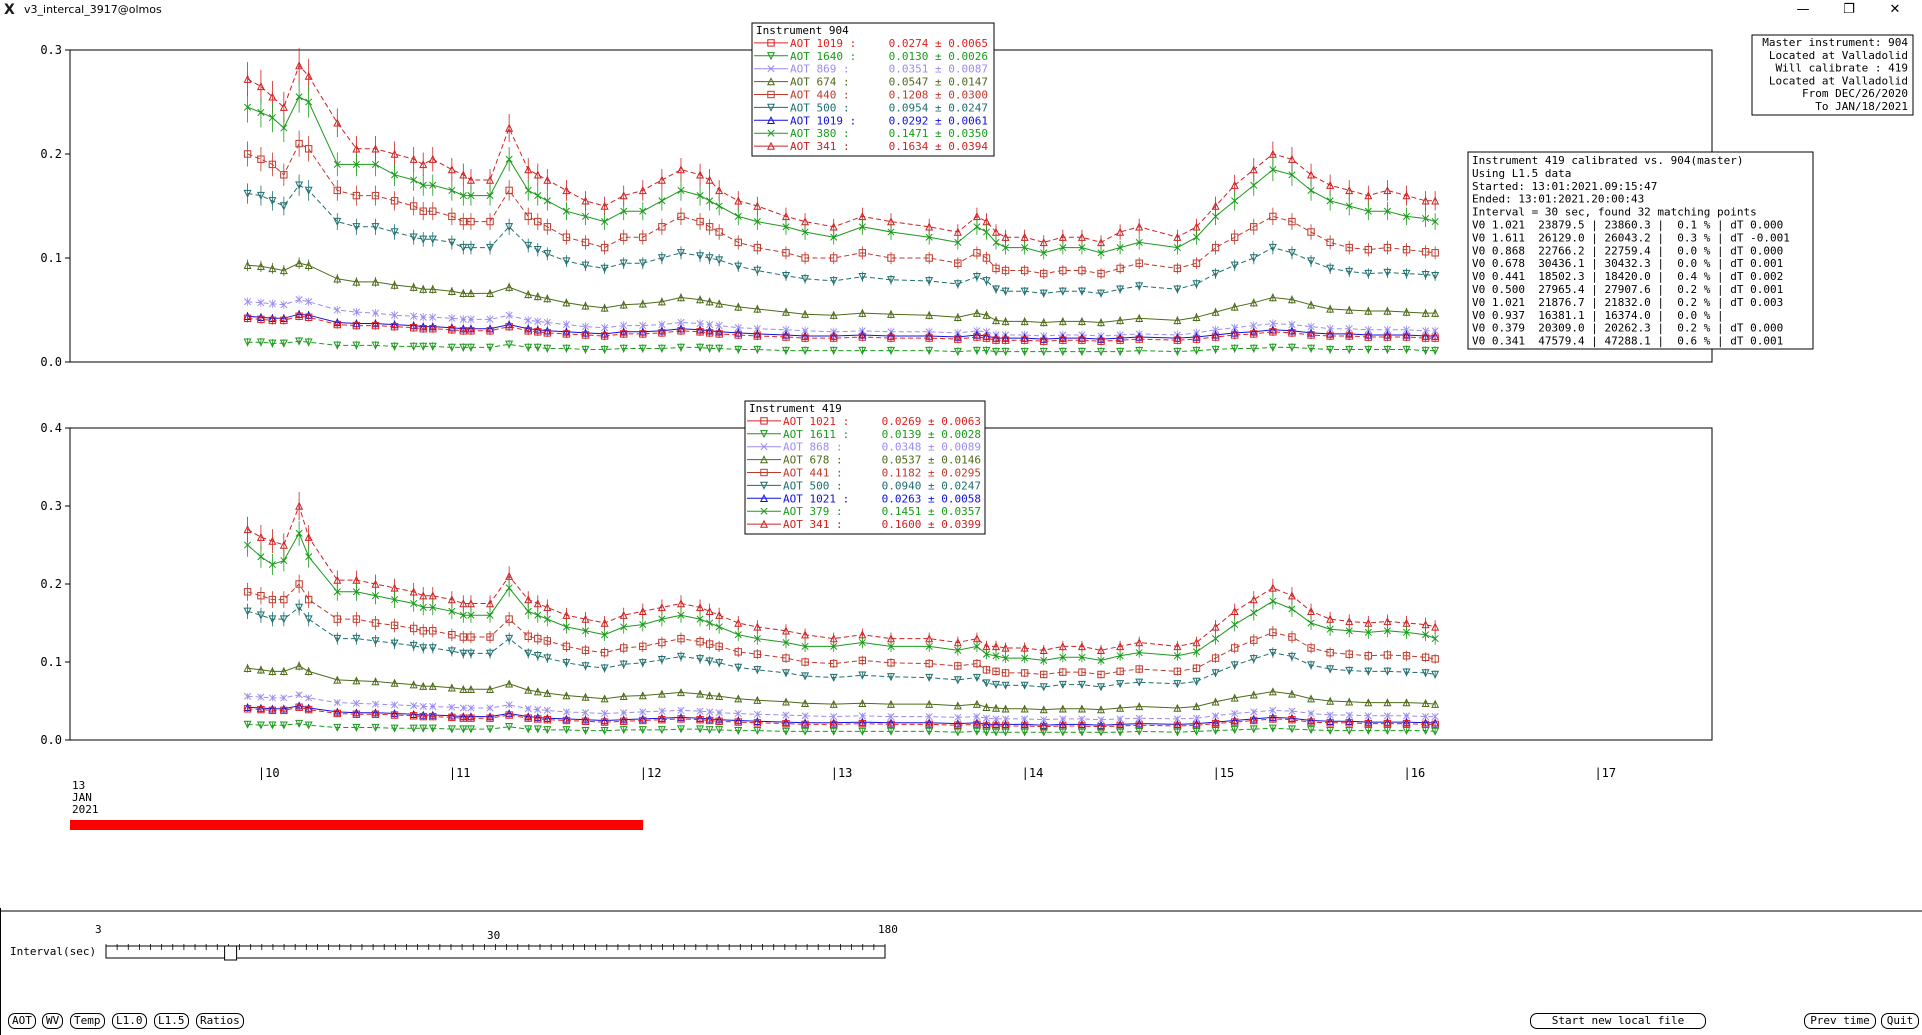 This screenshot has height=1035, width=1922. Describe the element at coordinates (231, 953) in the screenshot. I see `interval-slider-thumb` at that location.